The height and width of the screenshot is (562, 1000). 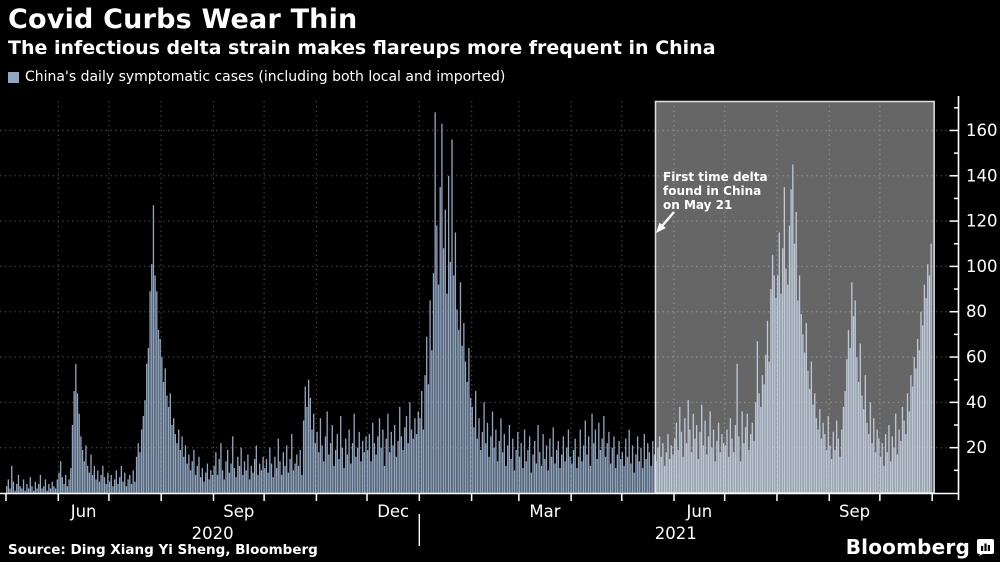 I want to click on y-tick-label: 80, so click(x=976, y=311).